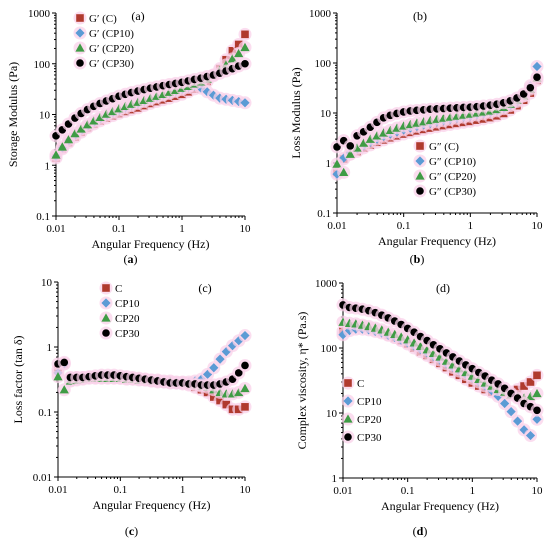 The image size is (550, 545). I want to click on legend-item: G′ (CP10), so click(103, 33).